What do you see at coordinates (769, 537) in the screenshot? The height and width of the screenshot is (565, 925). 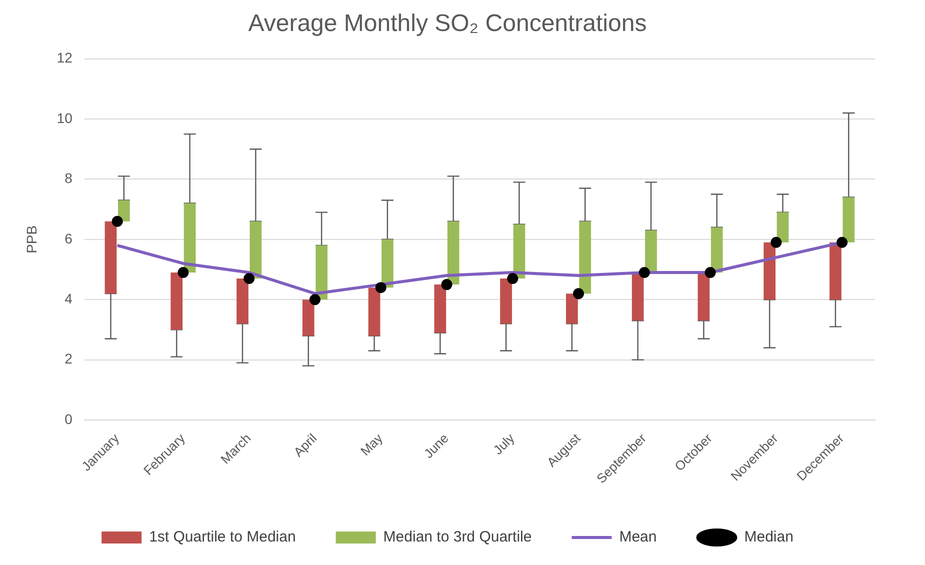 I see `legend-label: Median` at bounding box center [769, 537].